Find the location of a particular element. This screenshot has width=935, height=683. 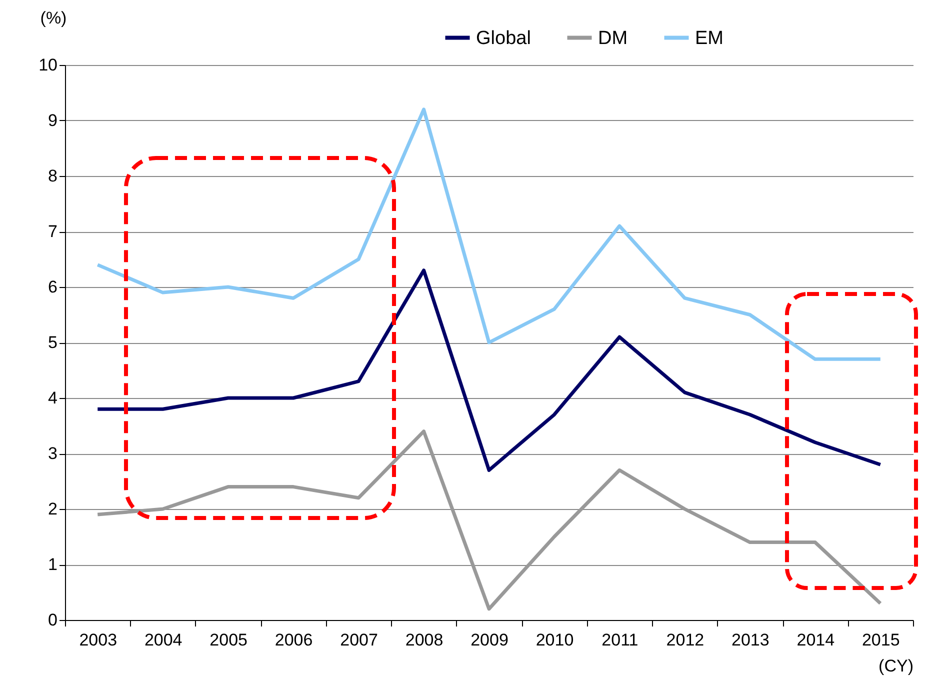

x-tick-label: 2008 is located at coordinates (424, 640).